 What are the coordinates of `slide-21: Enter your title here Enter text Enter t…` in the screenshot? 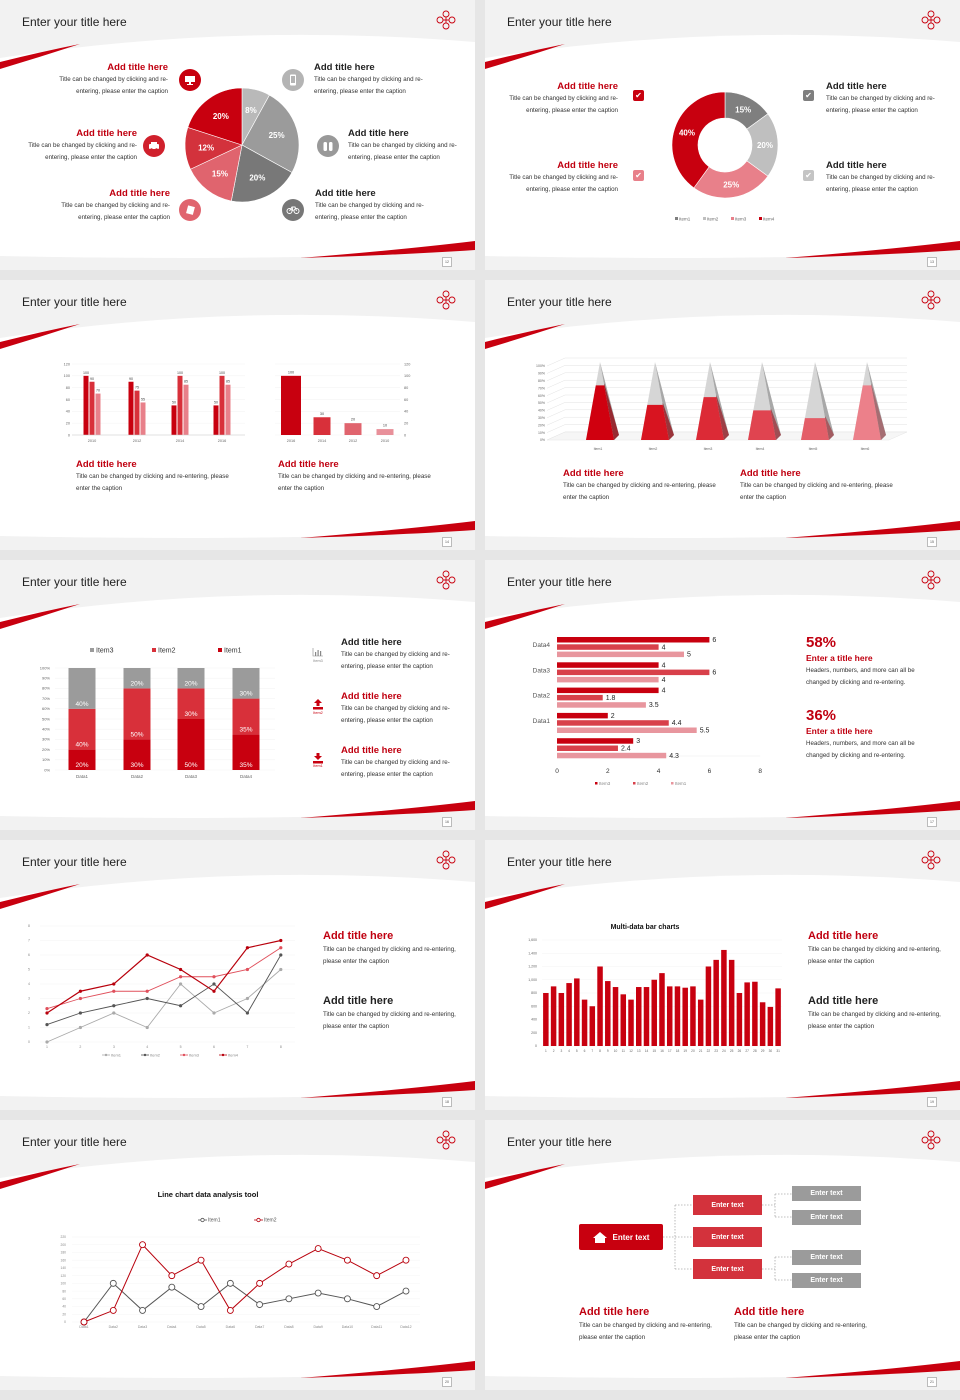 It's located at (722, 1255).